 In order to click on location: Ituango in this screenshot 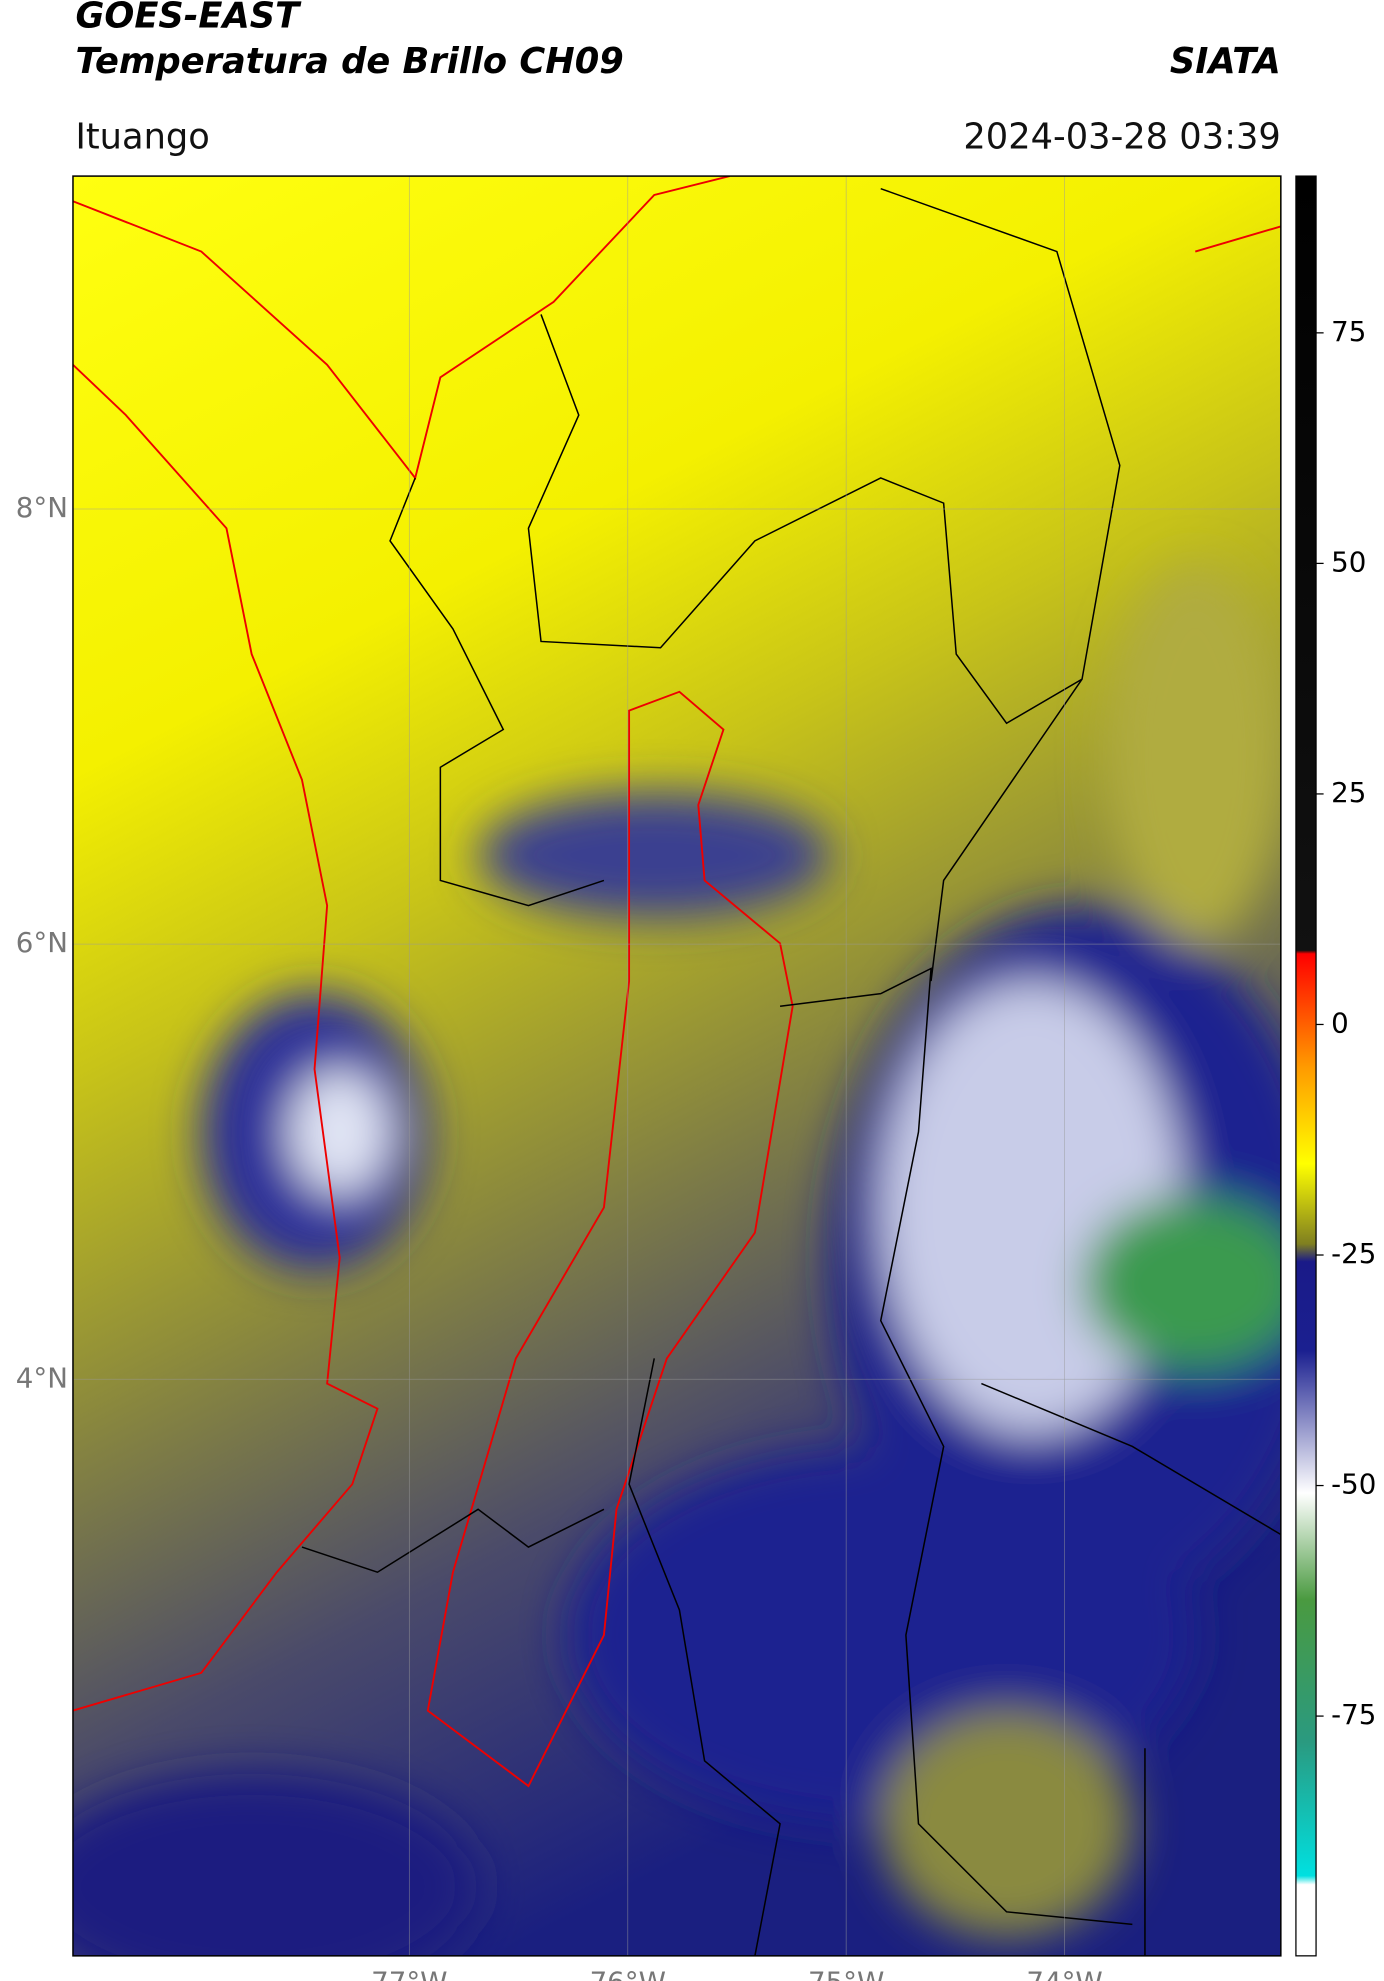, I will do `click(142, 136)`.